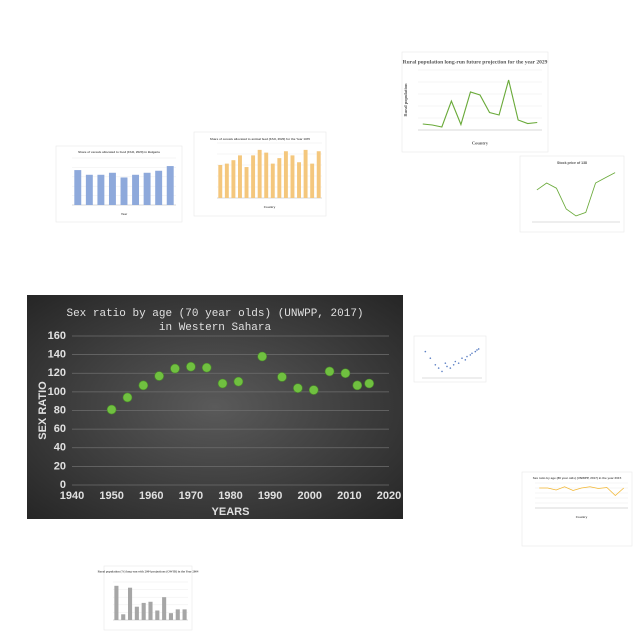 The width and height of the screenshot is (640, 640). What do you see at coordinates (151, 496) in the screenshot?
I see `x-tick-label: 1960` at bounding box center [151, 496].